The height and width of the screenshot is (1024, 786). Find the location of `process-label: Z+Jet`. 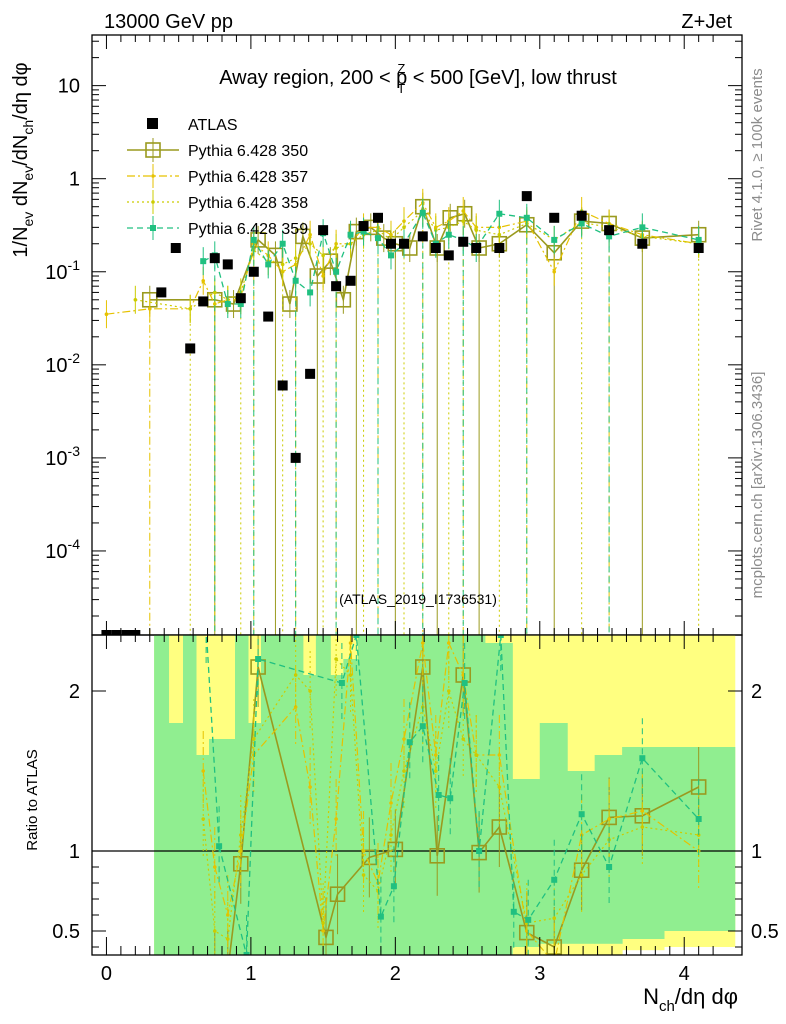

process-label: Z+Jet is located at coordinates (706, 22).